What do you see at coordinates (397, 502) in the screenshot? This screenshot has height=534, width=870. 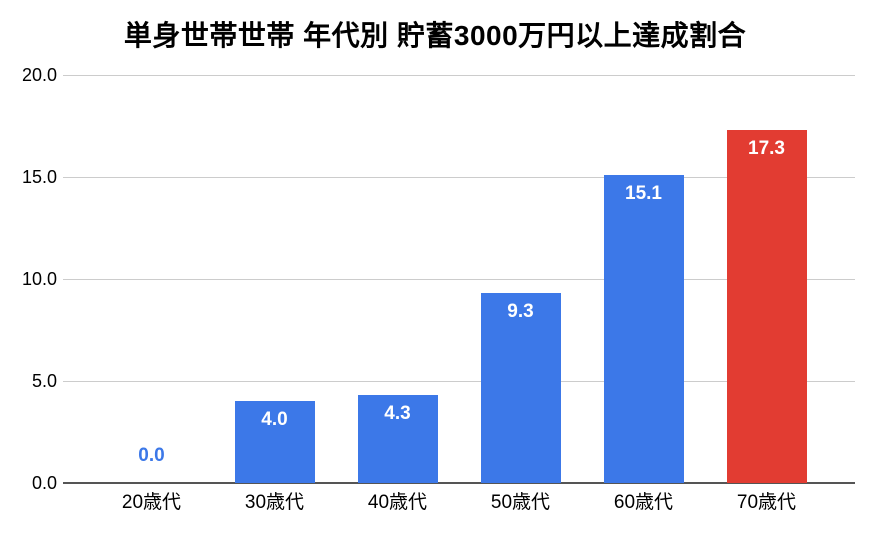 I see `x-axis-tick-label: 40歳代` at bounding box center [397, 502].